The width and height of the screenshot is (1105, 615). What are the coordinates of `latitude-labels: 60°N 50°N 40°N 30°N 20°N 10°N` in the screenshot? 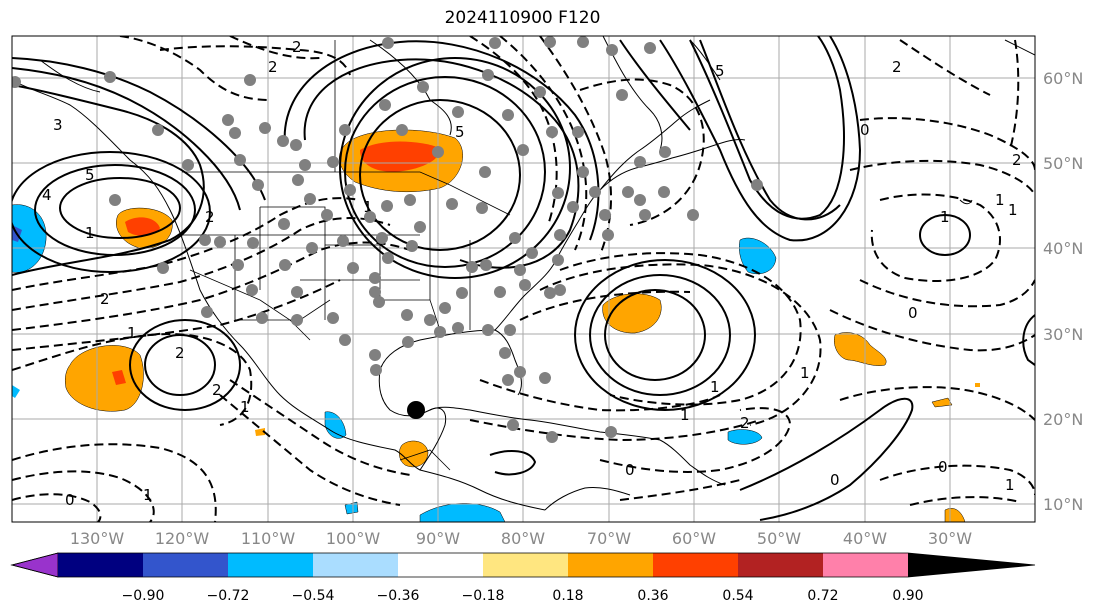 It's located at (1063, 291).